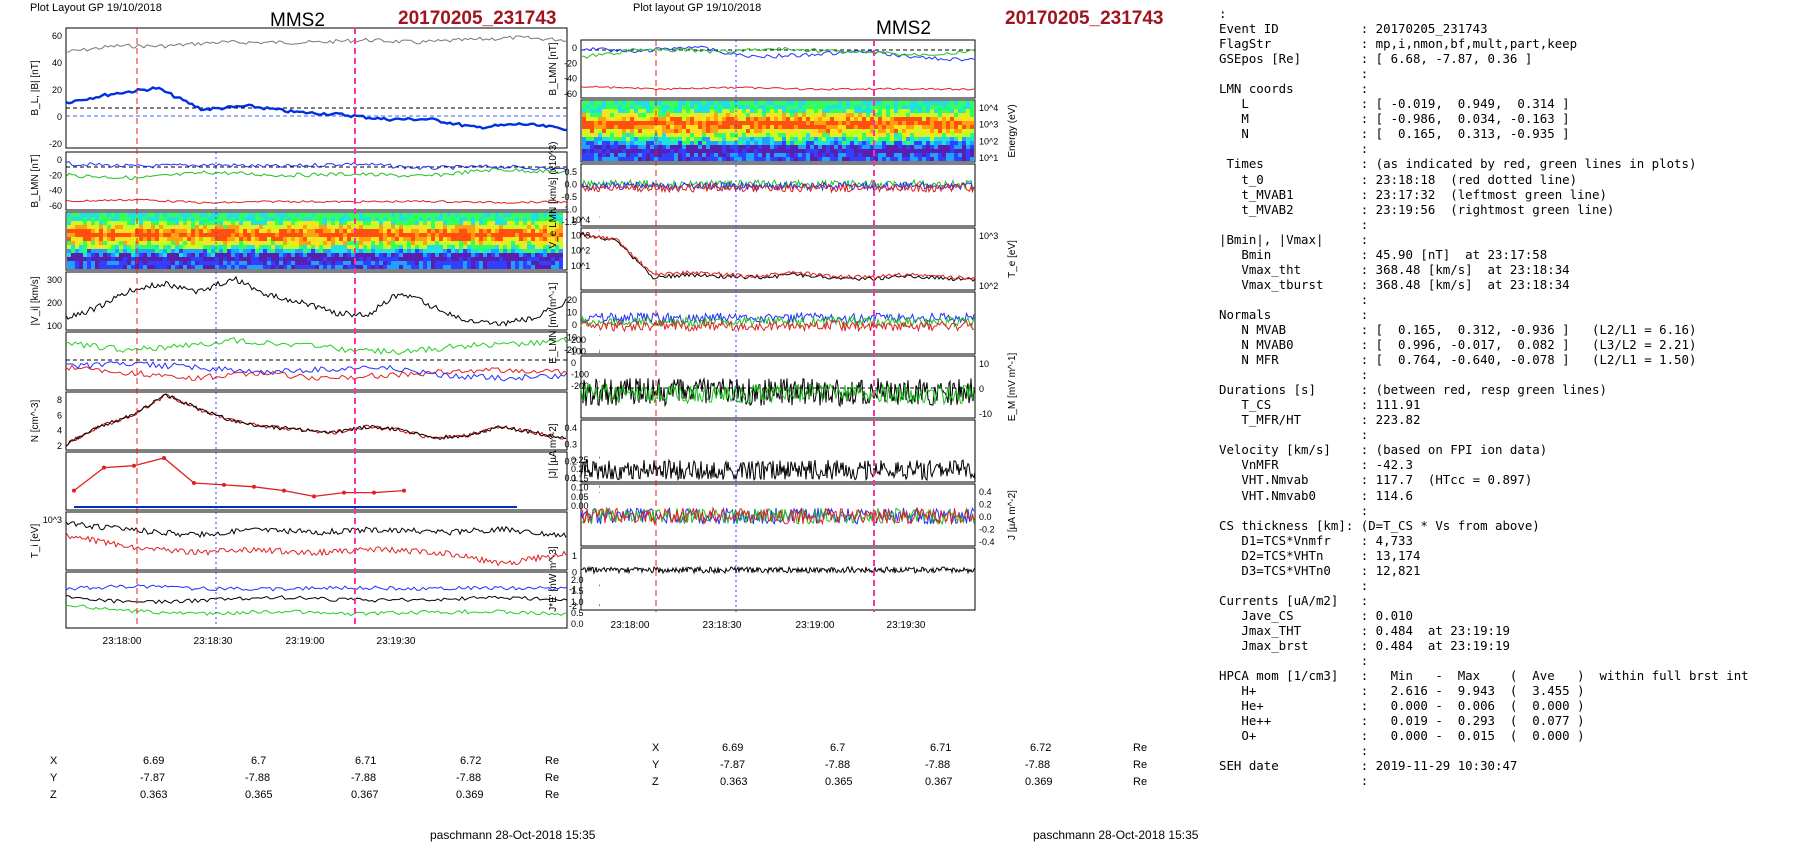  What do you see at coordinates (59, 446) in the screenshot?
I see `panel1-ytick-label: 2` at bounding box center [59, 446].